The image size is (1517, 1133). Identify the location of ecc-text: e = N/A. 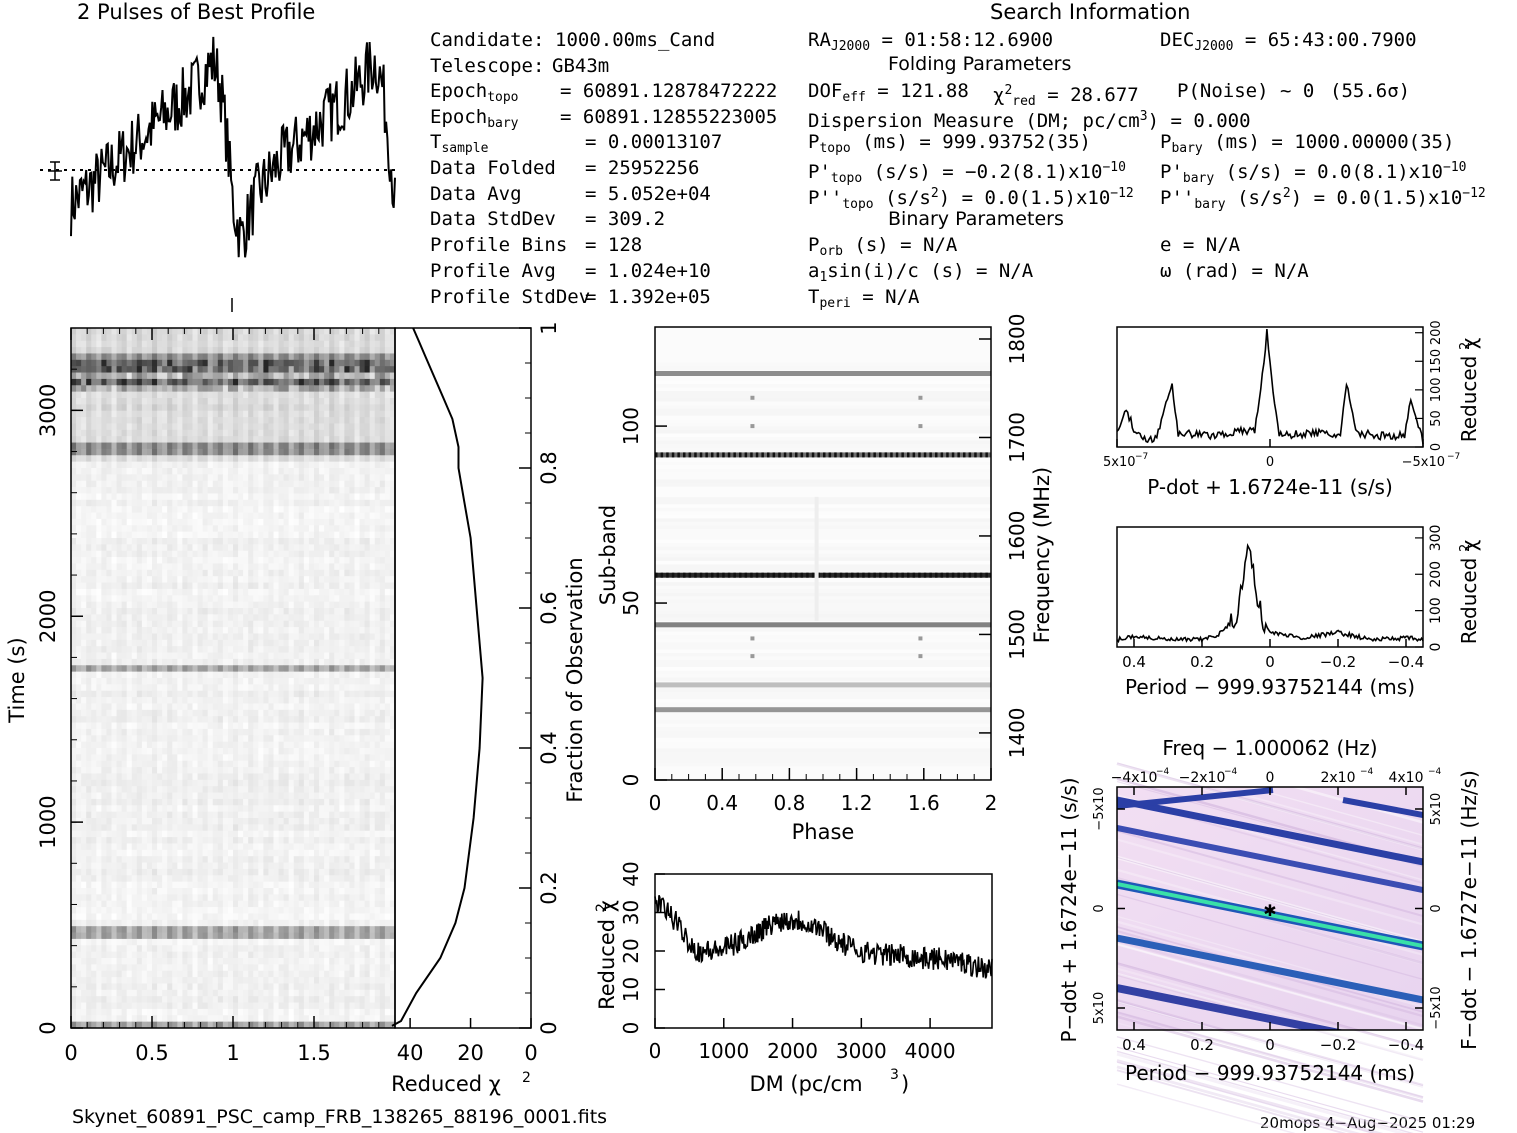
(1200, 245).